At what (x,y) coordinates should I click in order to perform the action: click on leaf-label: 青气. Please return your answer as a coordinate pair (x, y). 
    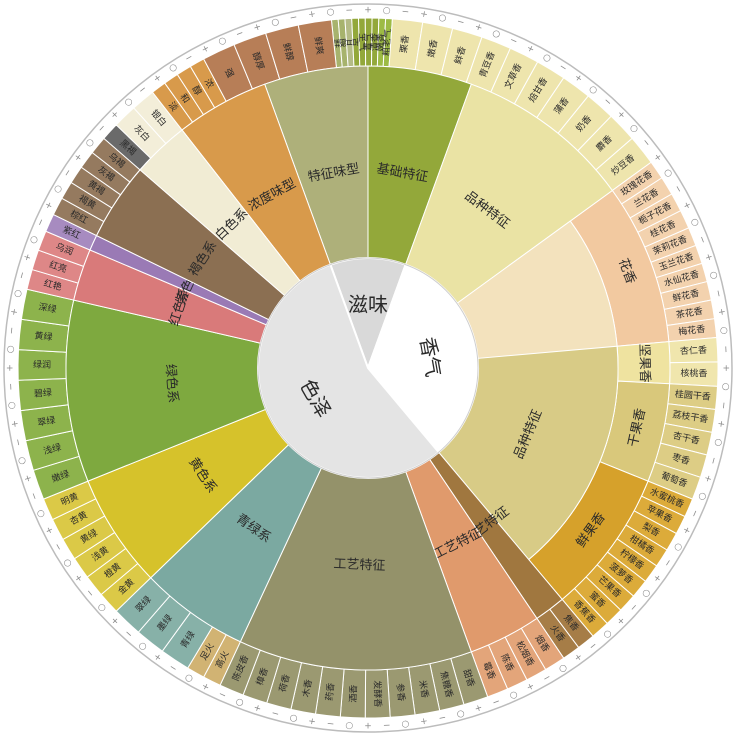
    Looking at the image, I should click on (368, 42).